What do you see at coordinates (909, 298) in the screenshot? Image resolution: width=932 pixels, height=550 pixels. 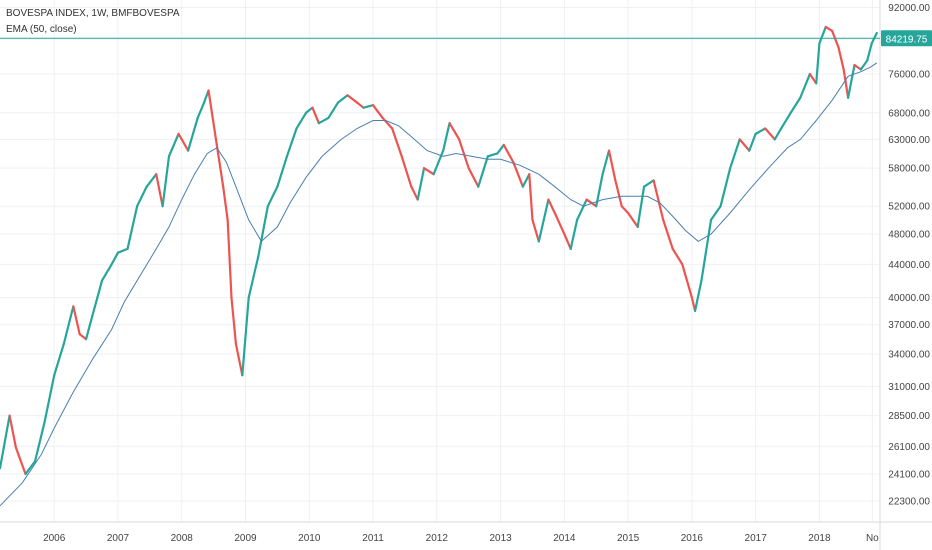 I see `y-tick-label: 40000.00` at bounding box center [909, 298].